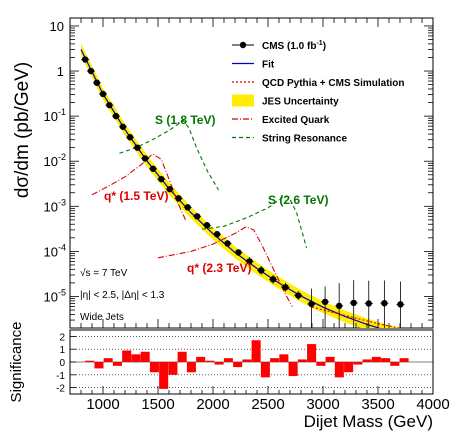 The width and height of the screenshot is (457, 443). What do you see at coordinates (55, 160) in the screenshot?
I see `y-tick-label: 10⁻²` at bounding box center [55, 160].